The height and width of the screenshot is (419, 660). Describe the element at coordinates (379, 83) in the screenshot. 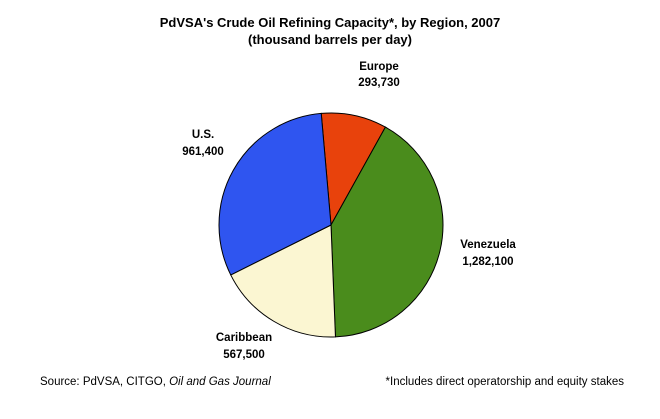

I see `label-europe-value: 293,730` at that location.